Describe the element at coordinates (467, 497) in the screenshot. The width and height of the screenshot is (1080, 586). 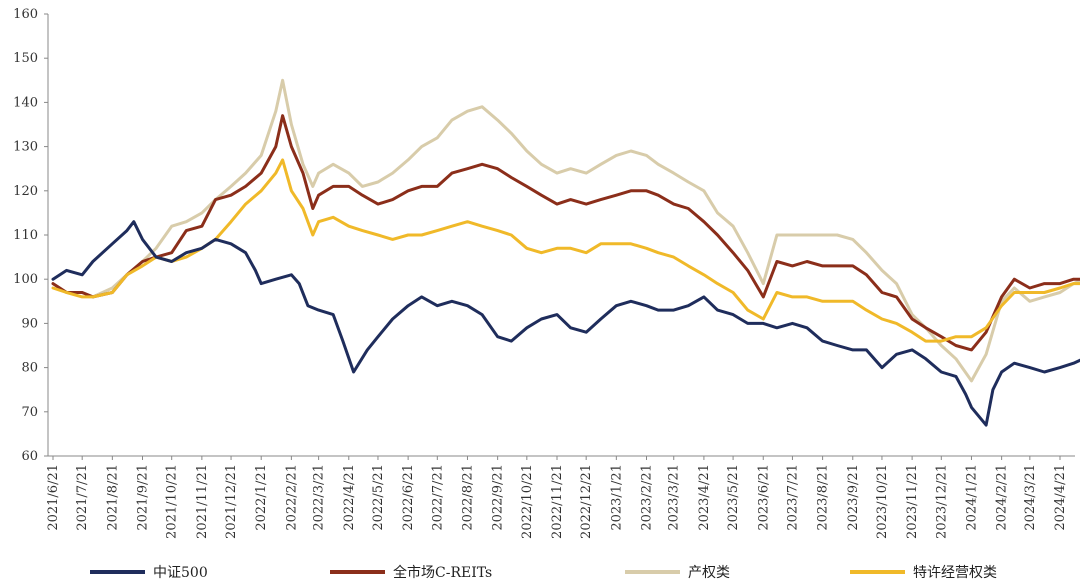
I see `x-tick-label: 2022/8/21` at that location.